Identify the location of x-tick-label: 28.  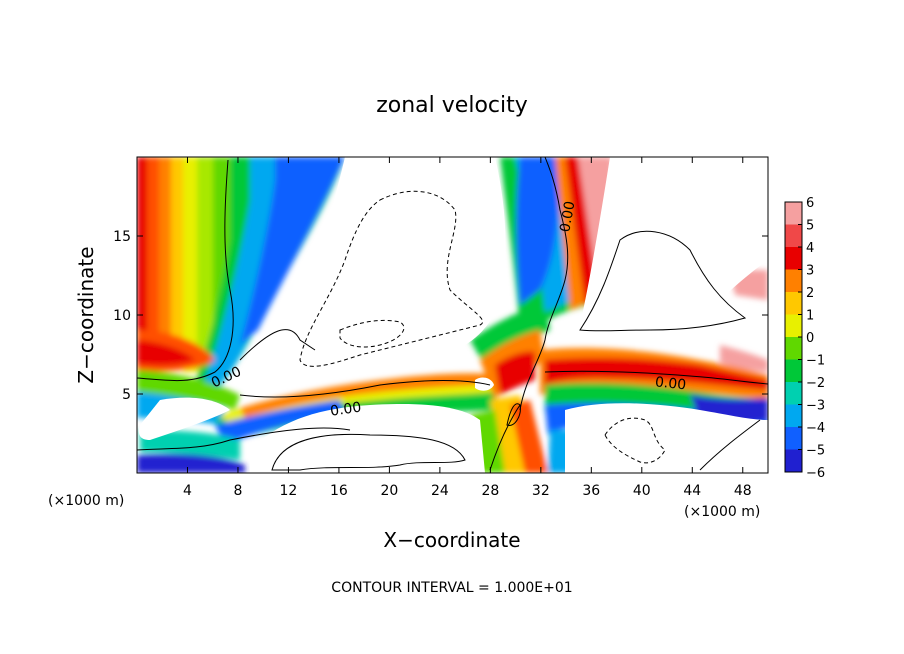
(490, 491).